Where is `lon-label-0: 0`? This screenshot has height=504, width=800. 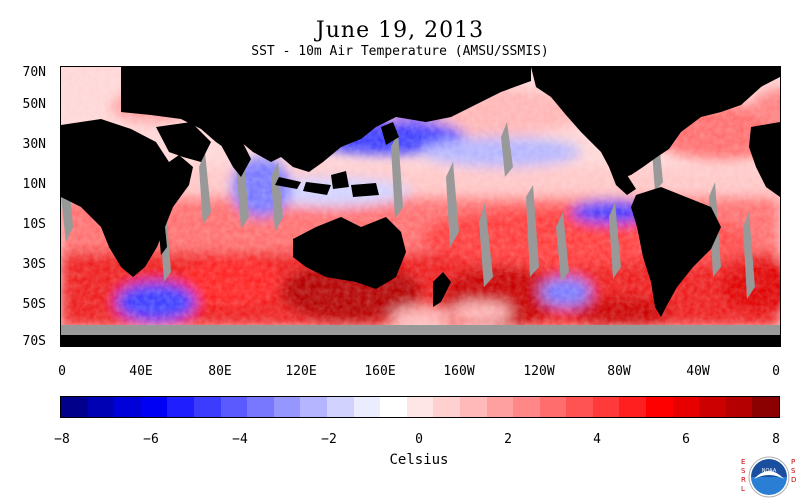 lon-label-0: 0 is located at coordinates (62, 371).